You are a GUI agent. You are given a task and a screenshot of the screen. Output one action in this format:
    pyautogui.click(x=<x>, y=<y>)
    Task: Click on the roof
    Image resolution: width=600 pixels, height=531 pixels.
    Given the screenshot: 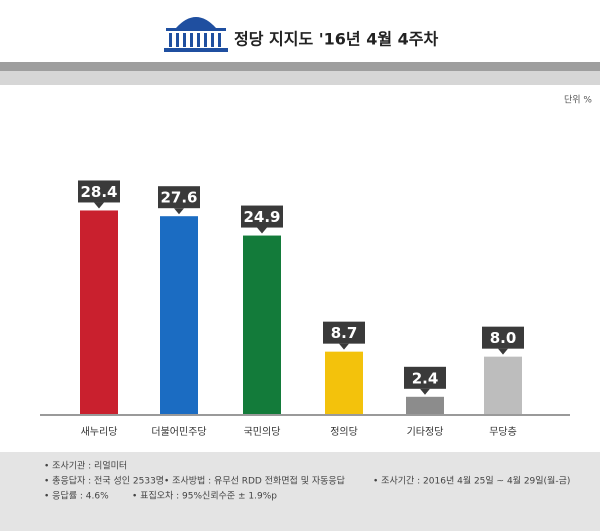 What is the action you would take?
    pyautogui.click(x=196, y=29)
    